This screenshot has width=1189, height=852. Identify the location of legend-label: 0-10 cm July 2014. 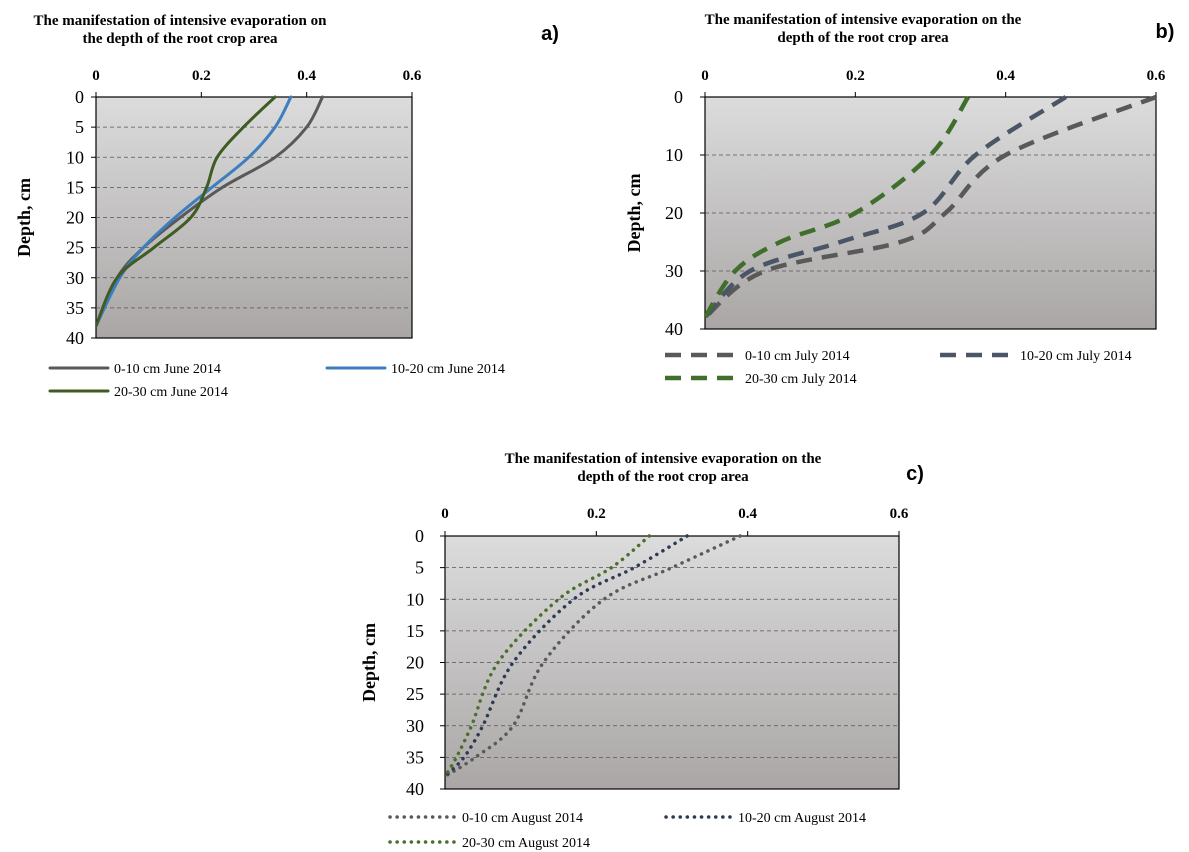
(797, 356).